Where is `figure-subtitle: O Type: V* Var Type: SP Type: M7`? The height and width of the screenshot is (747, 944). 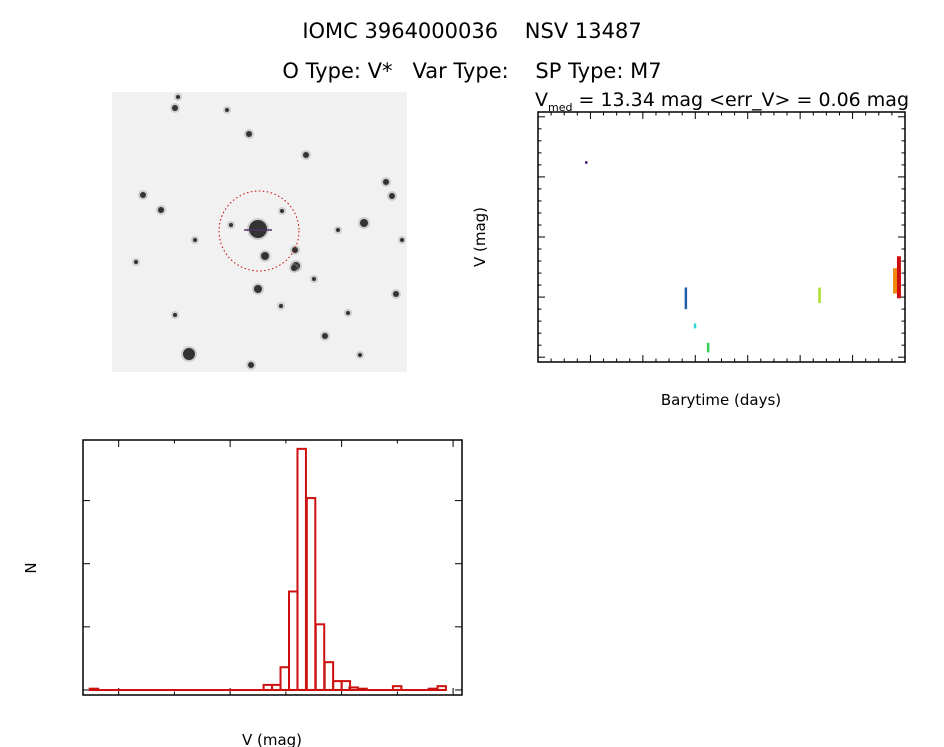 figure-subtitle: O Type: V* Var Type: SP Type: M7 is located at coordinates (471, 71).